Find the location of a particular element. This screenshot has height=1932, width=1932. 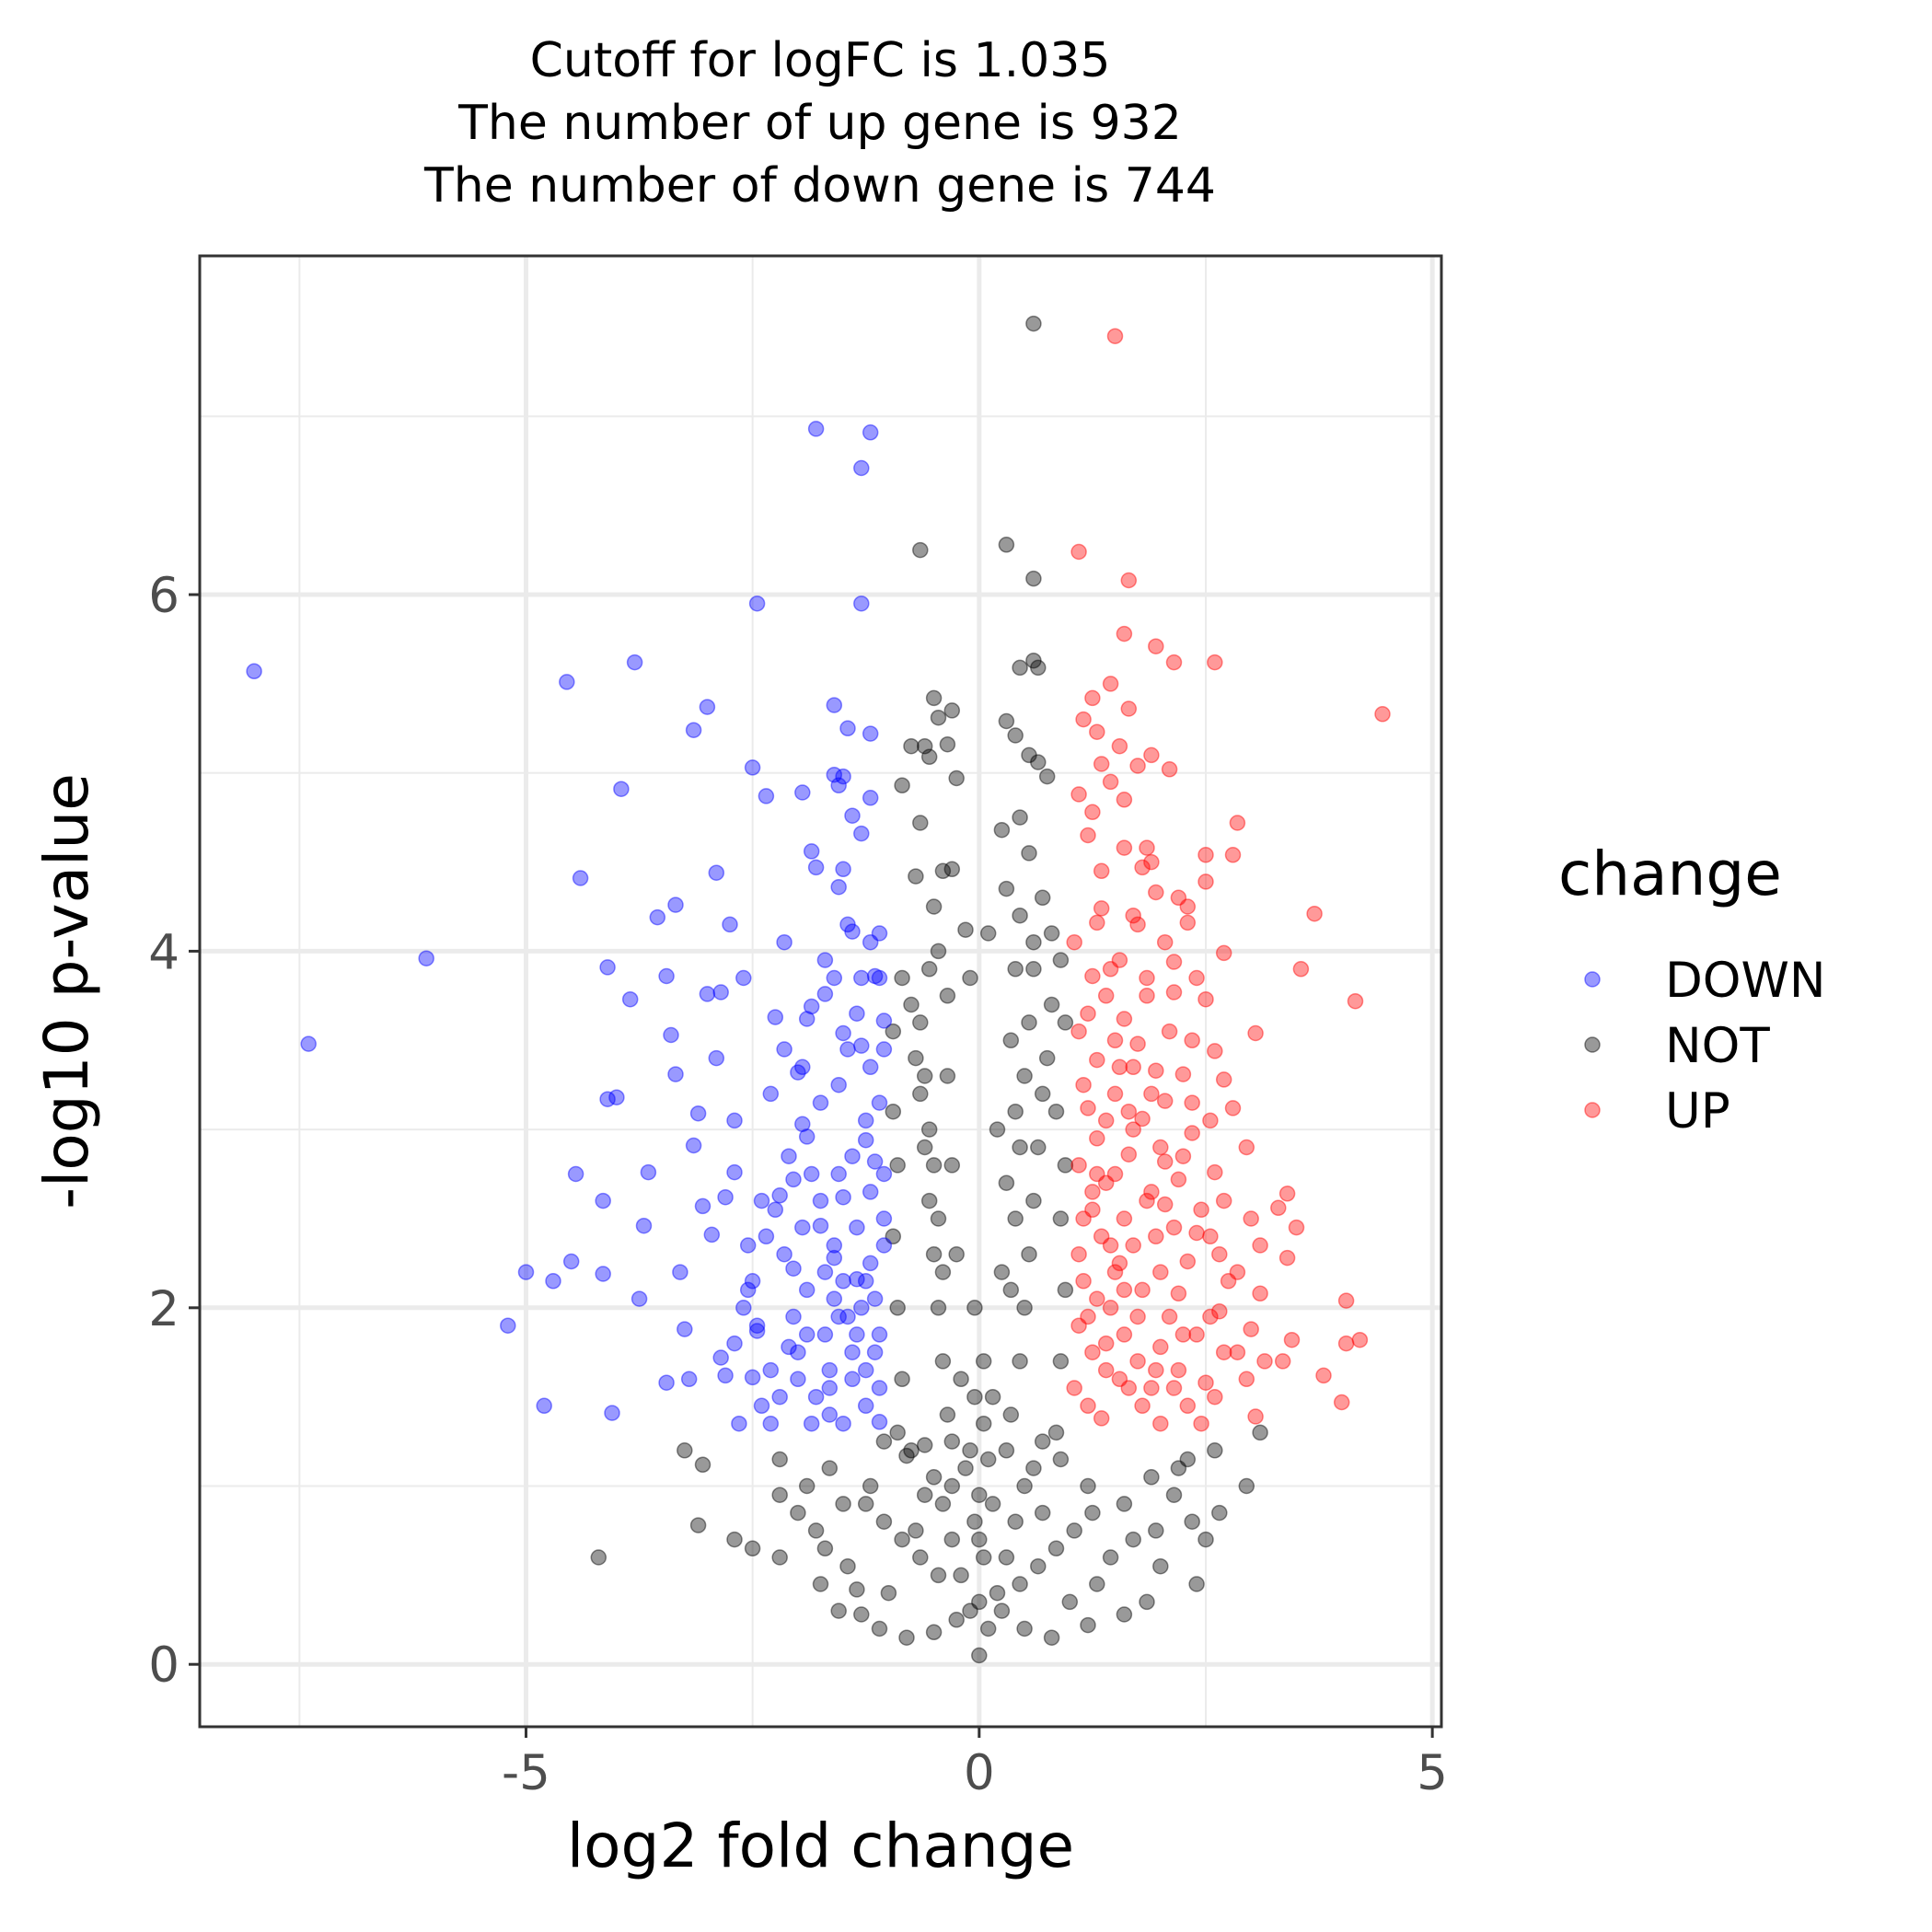

y-tick-label: 0 is located at coordinates (163, 1666).